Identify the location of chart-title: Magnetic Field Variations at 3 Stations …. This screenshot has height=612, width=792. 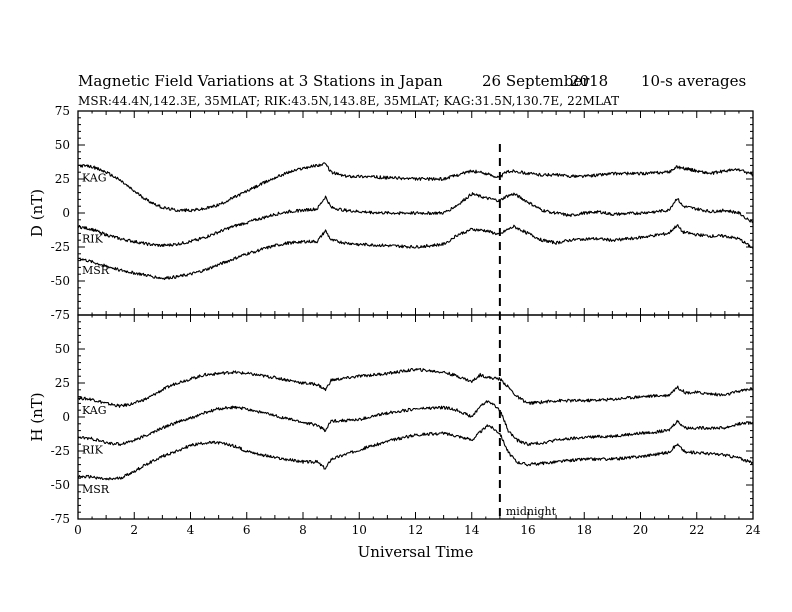
(260, 81).